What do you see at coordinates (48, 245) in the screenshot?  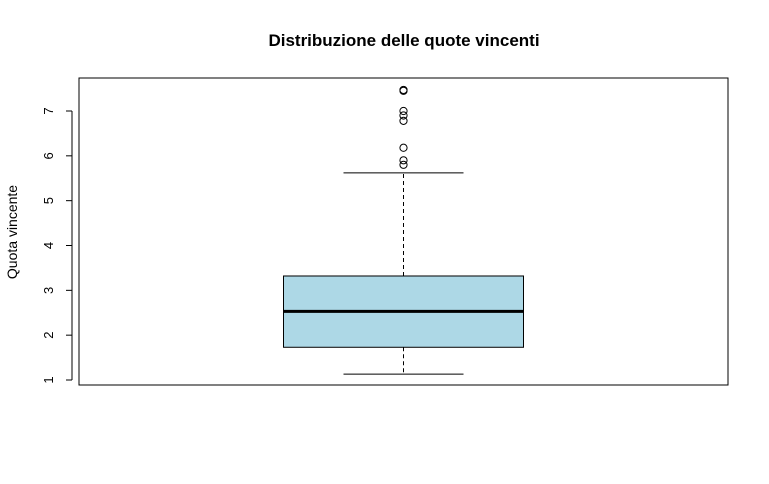 I see `y-tick-label: 4` at bounding box center [48, 245].